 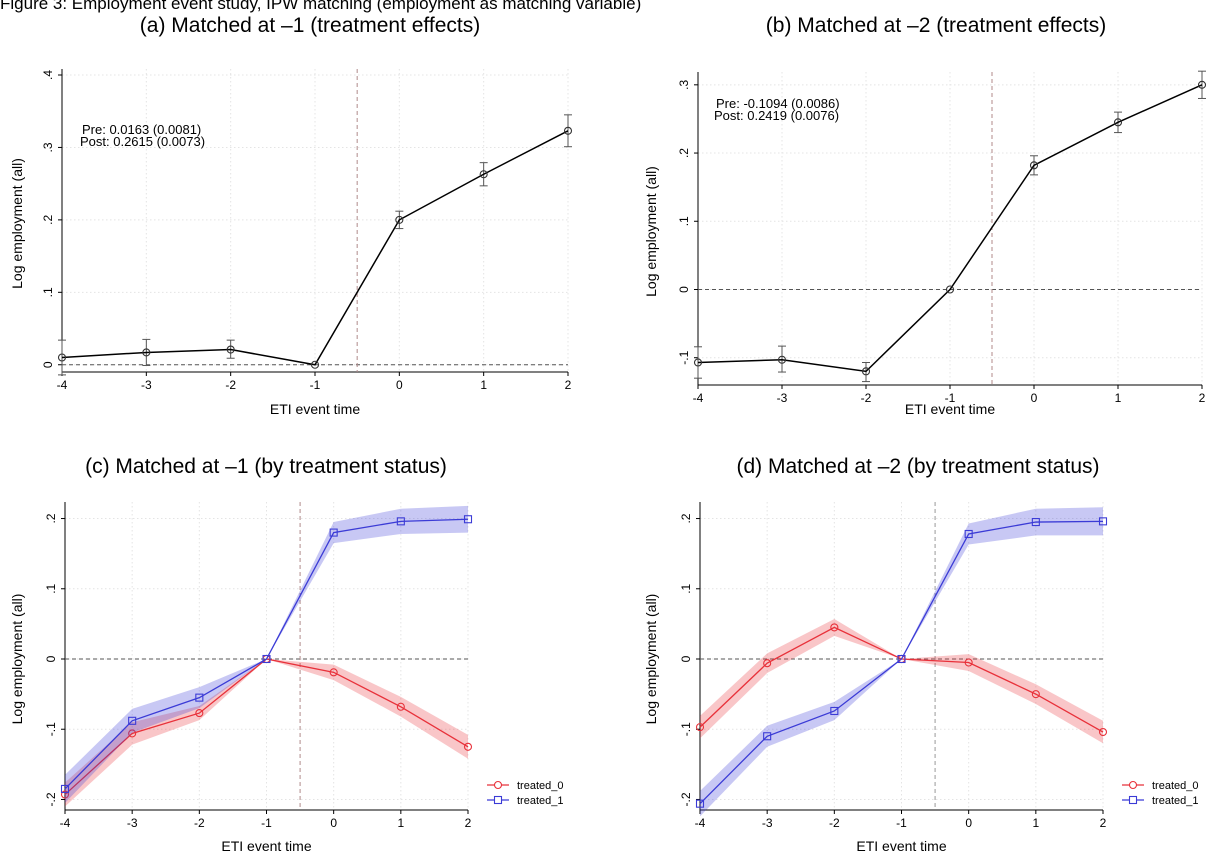 What do you see at coordinates (684, 357) in the screenshot?
I see `y-tick-label: -.1` at bounding box center [684, 357].